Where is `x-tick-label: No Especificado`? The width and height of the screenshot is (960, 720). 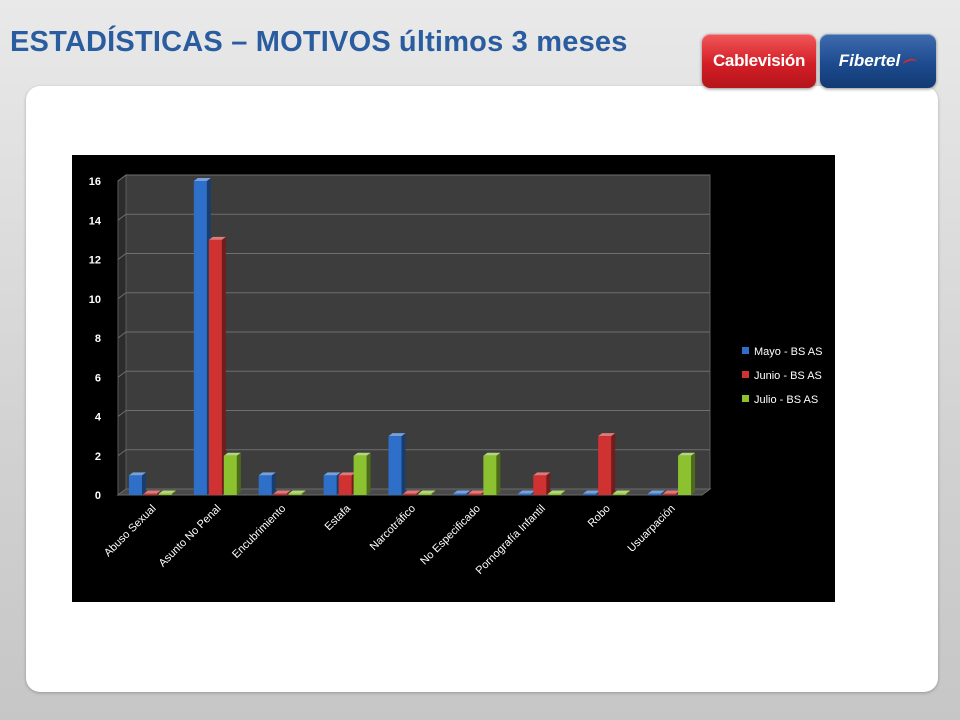
x-tick-label: No Especificado is located at coordinates (450, 535).